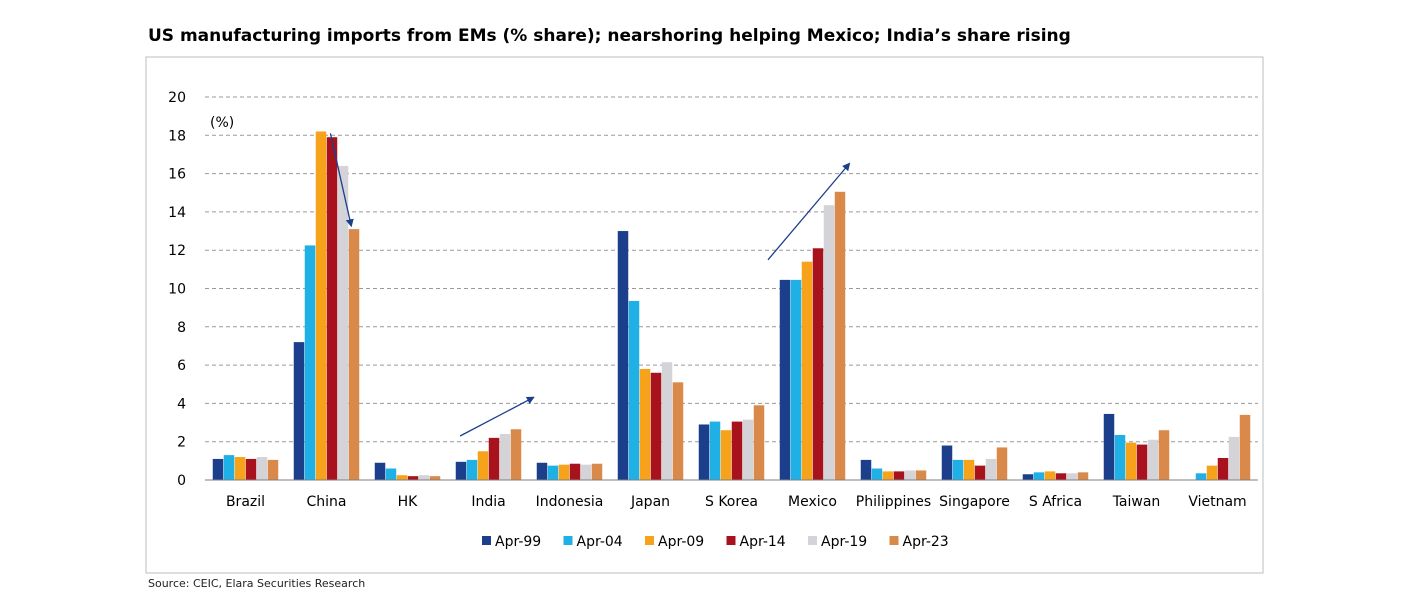 Image resolution: width=1416 pixels, height=604 pixels. Describe the element at coordinates (177, 136) in the screenshot. I see `y-tick-label: 18` at that location.